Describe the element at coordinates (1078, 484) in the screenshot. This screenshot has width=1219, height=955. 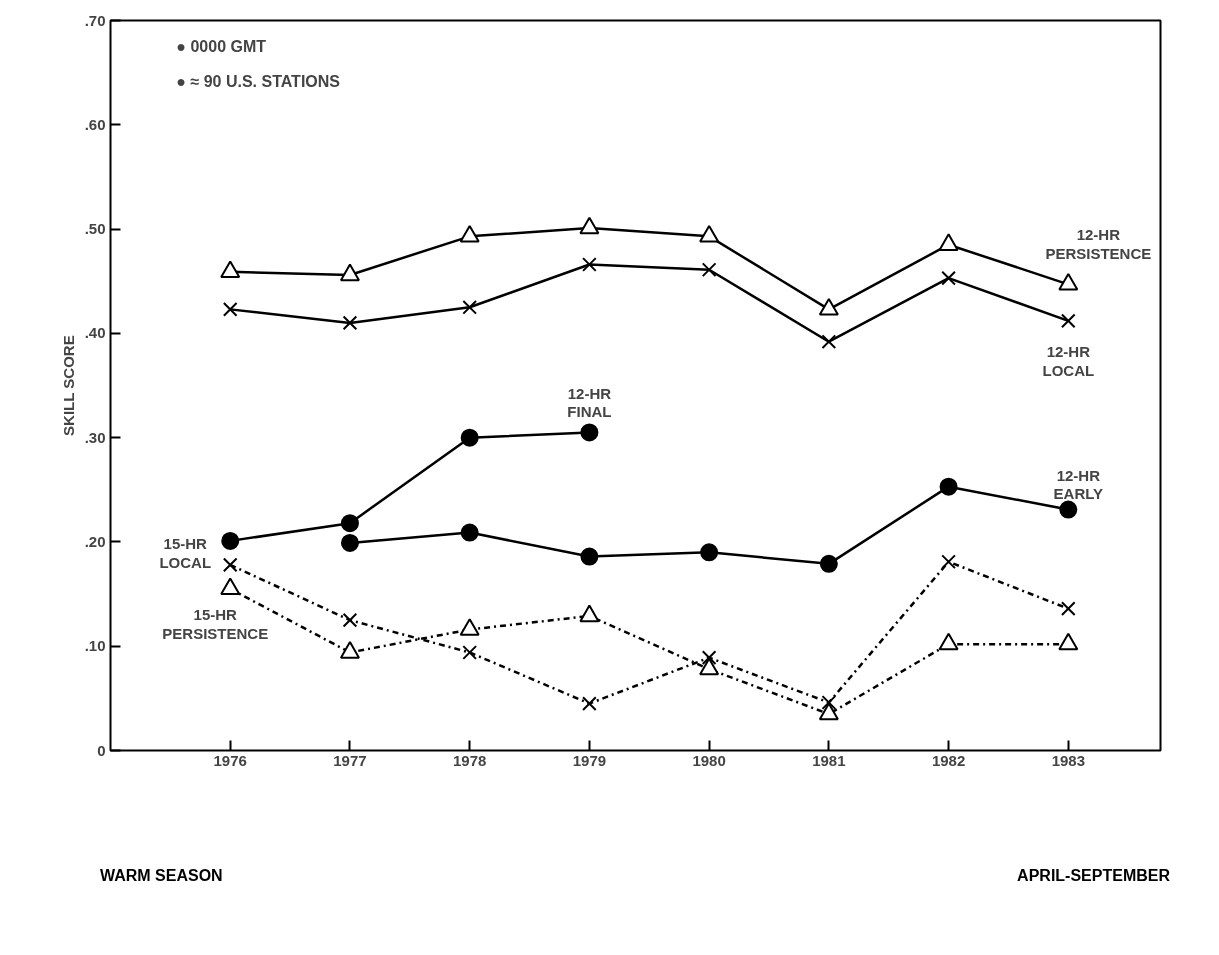
I see `series-label: 12-HR EARLY` at that location.